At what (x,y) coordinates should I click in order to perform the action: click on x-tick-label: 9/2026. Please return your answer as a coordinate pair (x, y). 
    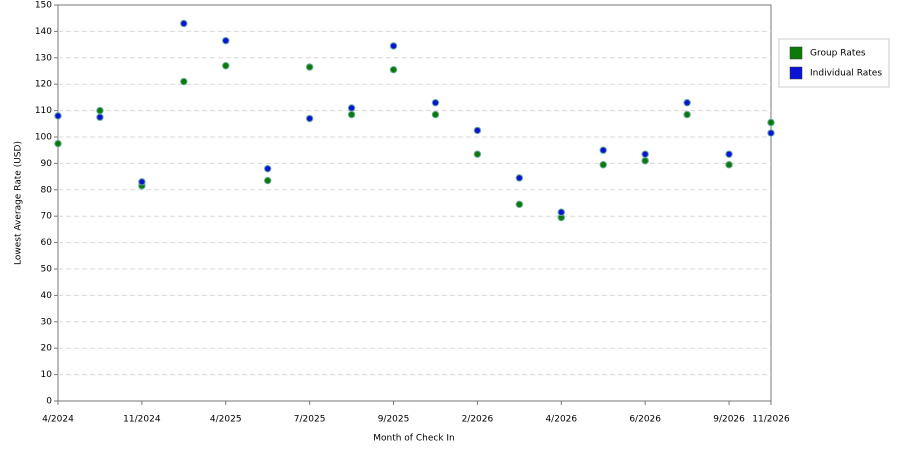
    Looking at the image, I should click on (729, 420).